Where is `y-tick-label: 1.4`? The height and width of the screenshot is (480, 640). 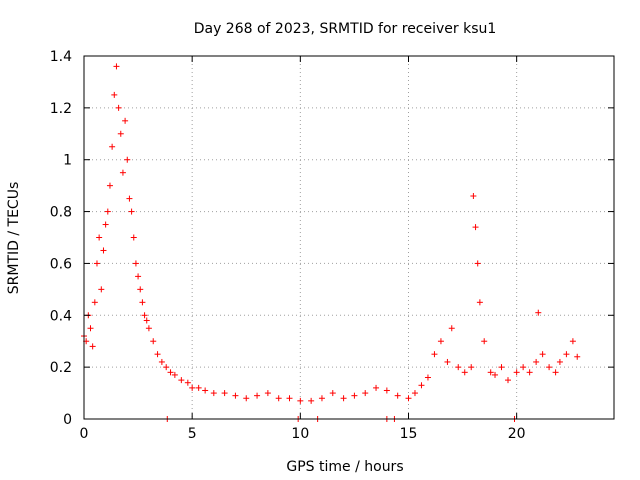 y-tick-label: 1.4 is located at coordinates (61, 57).